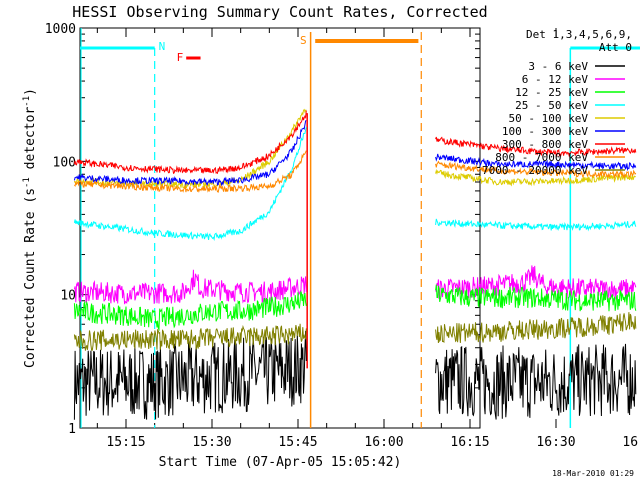  Describe the element at coordinates (303, 40) in the screenshot. I see `saa-label: S` at that location.